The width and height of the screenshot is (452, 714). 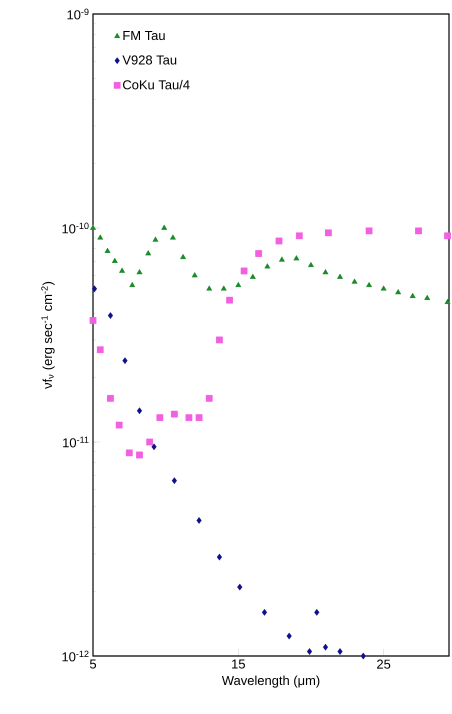 I want to click on legend-label: V928 Tau, so click(x=149, y=60).